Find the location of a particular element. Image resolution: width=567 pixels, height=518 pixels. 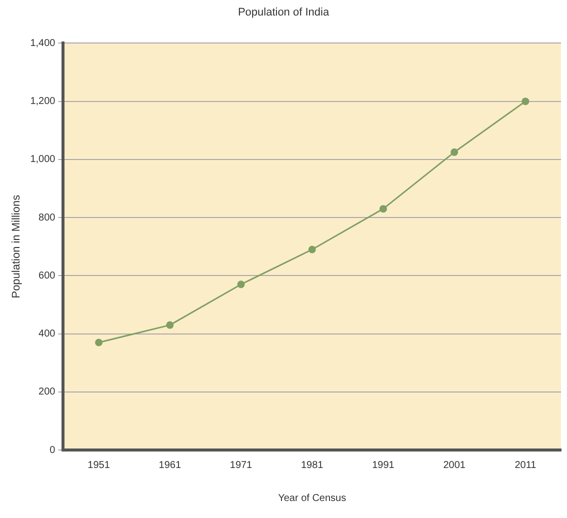

x-axis-title: Year of Census is located at coordinates (312, 498).